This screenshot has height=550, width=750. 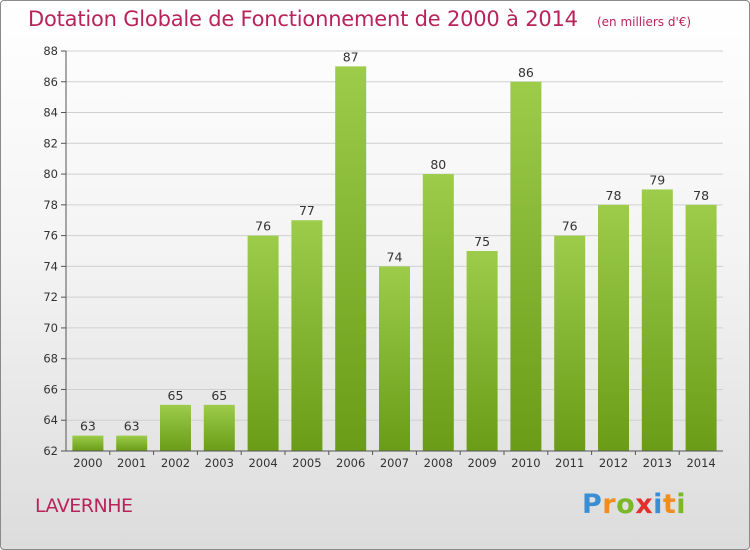 What do you see at coordinates (592, 504) in the screenshot?
I see `logo-letter: P` at bounding box center [592, 504].